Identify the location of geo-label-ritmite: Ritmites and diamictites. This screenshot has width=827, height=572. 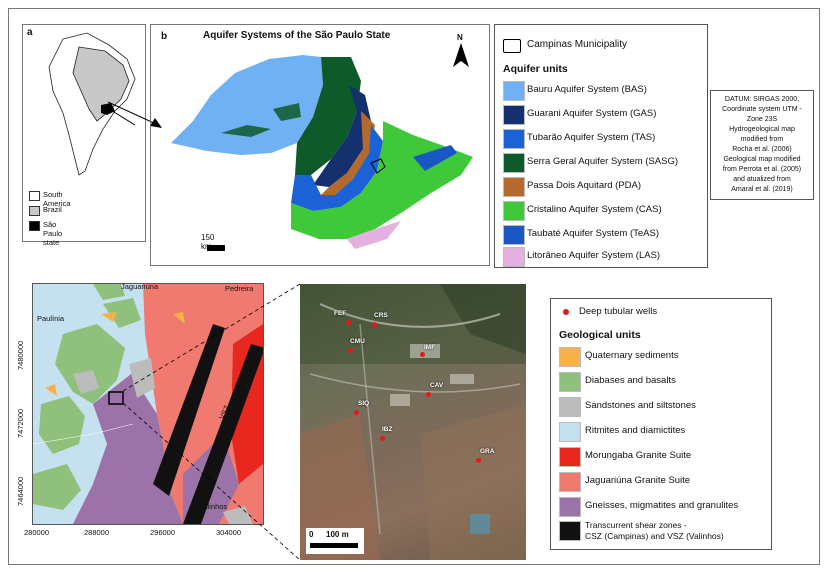
(635, 430).